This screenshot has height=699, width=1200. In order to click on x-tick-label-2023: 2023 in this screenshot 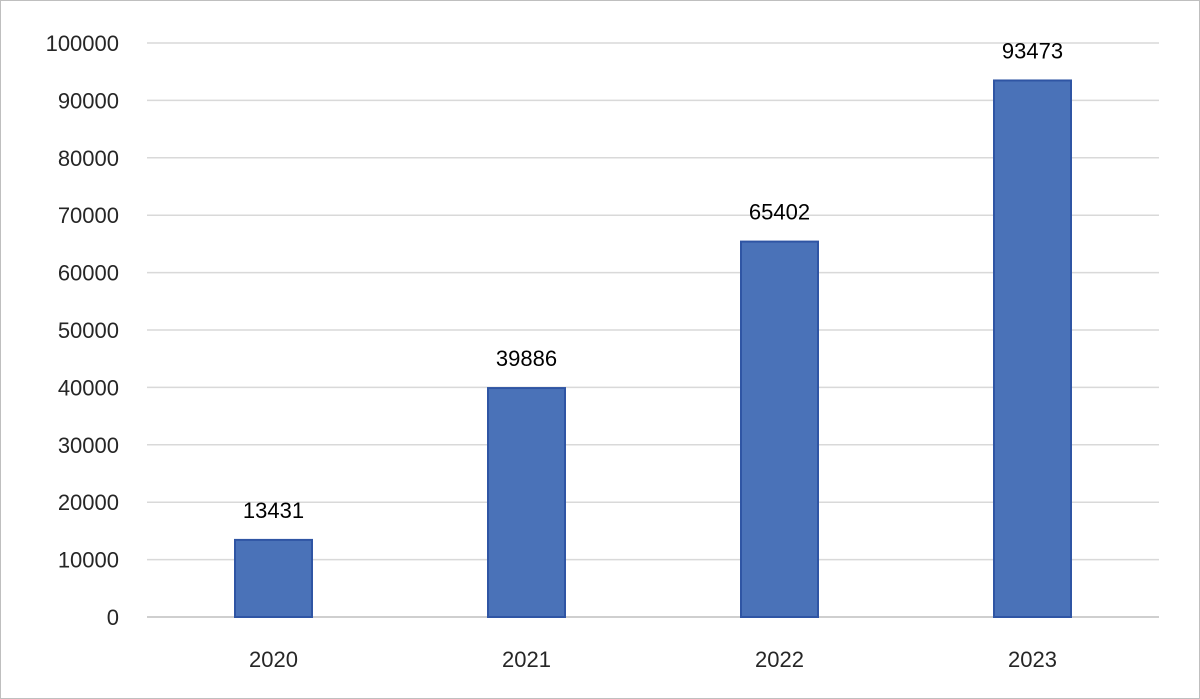, I will do `click(1032, 659)`.